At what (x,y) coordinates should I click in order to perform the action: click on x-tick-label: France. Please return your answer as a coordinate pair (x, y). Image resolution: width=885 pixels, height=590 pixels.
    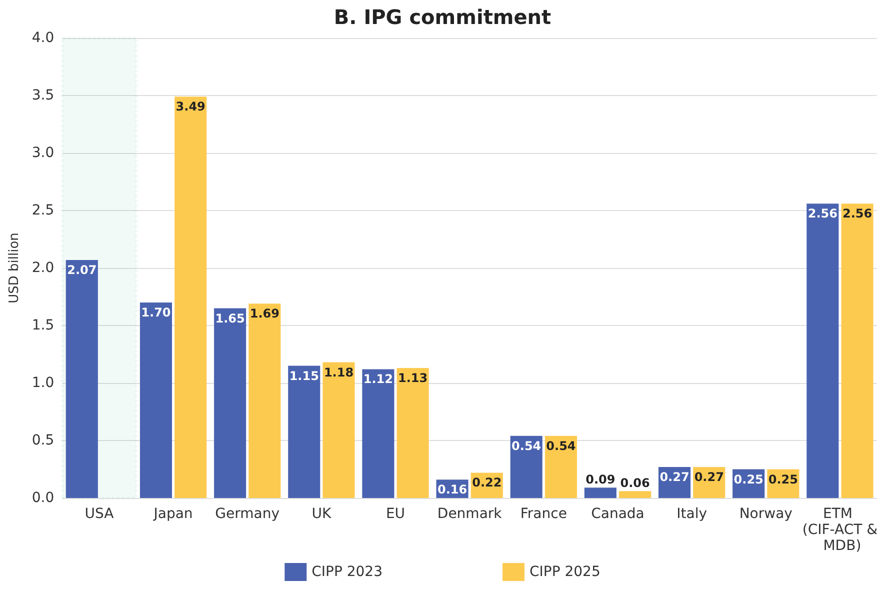
    Looking at the image, I should click on (543, 514).